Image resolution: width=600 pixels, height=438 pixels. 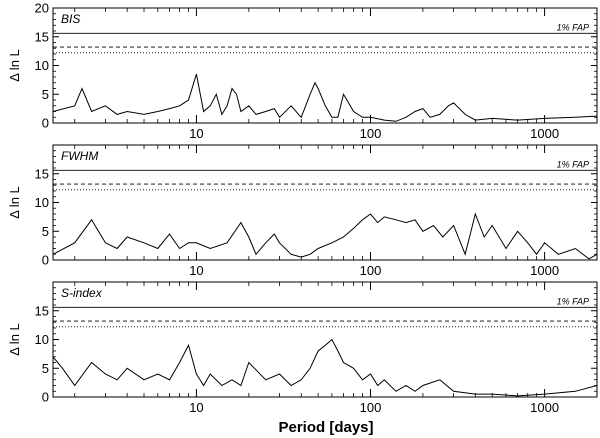 What do you see at coordinates (325, 427) in the screenshot?
I see `x-axis-label: Period [days]` at bounding box center [325, 427].